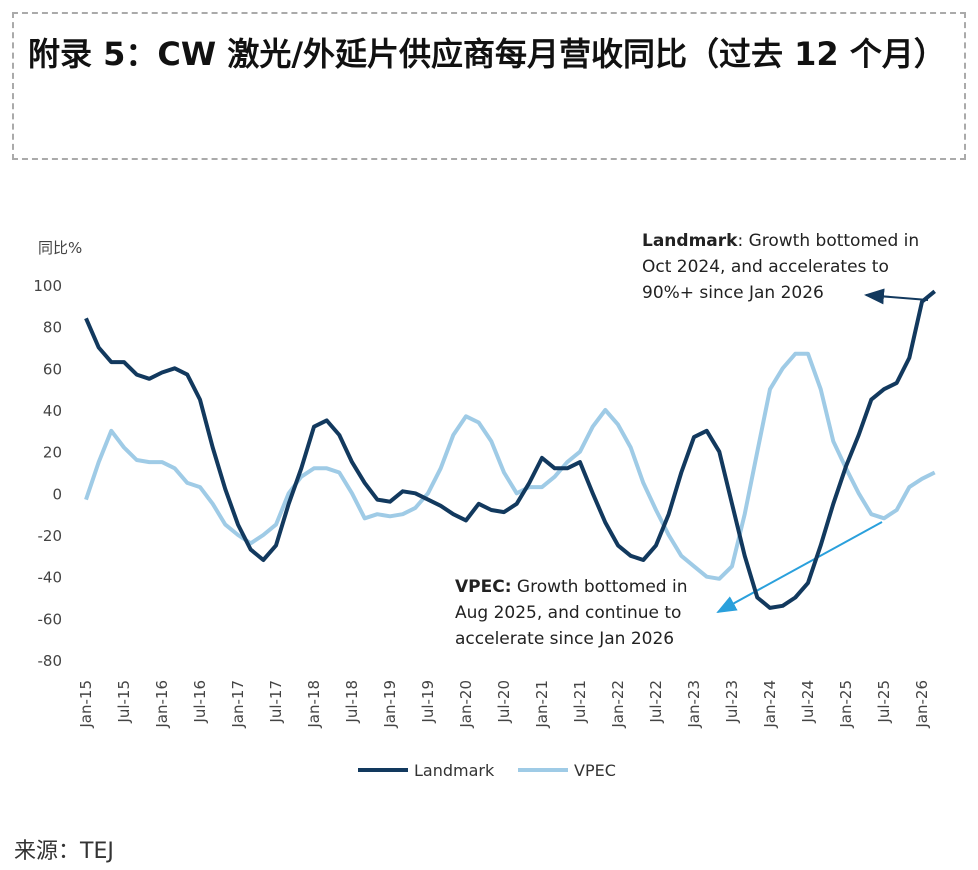  I want to click on annotation: 90%+ since Jan 2026, so click(733, 293).